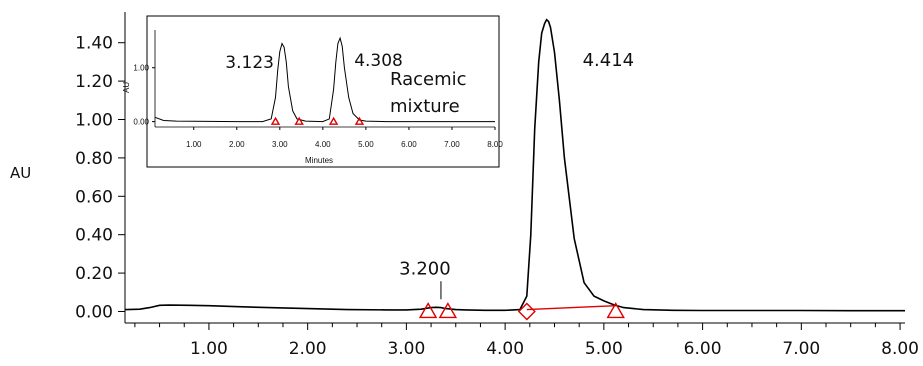 This screenshot has height=366, width=923. Describe the element at coordinates (94, 312) in the screenshot. I see `main-y-tick-label: 0.00` at that location.